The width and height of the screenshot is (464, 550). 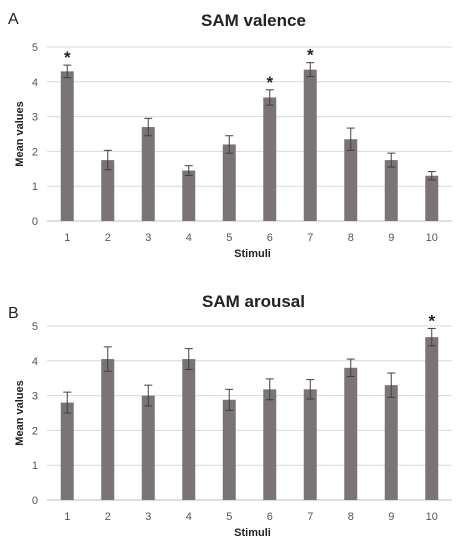 What do you see at coordinates (229, 517) in the screenshot?
I see `chart-b-x-tick-label: 5` at bounding box center [229, 517].